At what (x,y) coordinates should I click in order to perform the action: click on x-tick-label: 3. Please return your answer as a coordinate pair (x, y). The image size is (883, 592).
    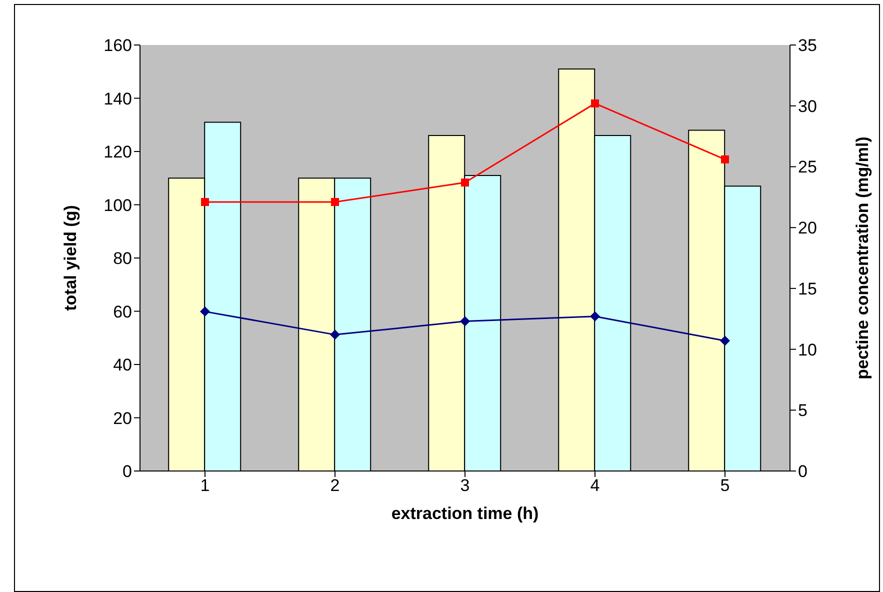
    Looking at the image, I should click on (465, 486).